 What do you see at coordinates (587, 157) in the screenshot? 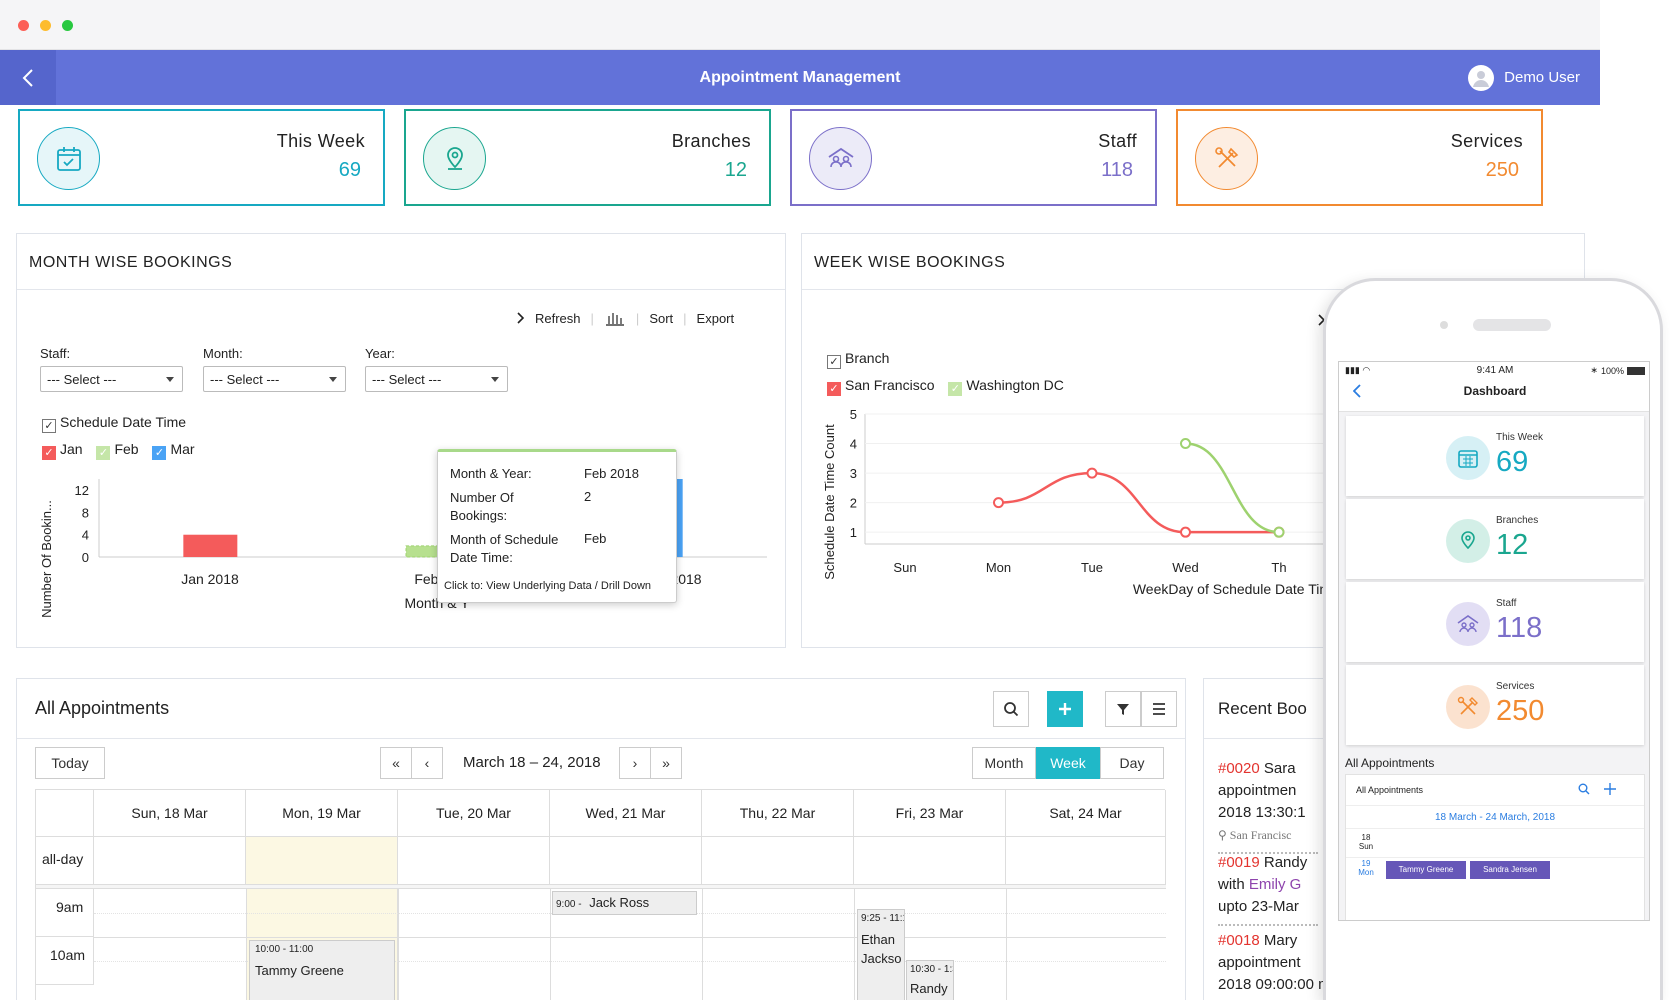
I see `stat-card-branches: Branches 12` at bounding box center [587, 157].